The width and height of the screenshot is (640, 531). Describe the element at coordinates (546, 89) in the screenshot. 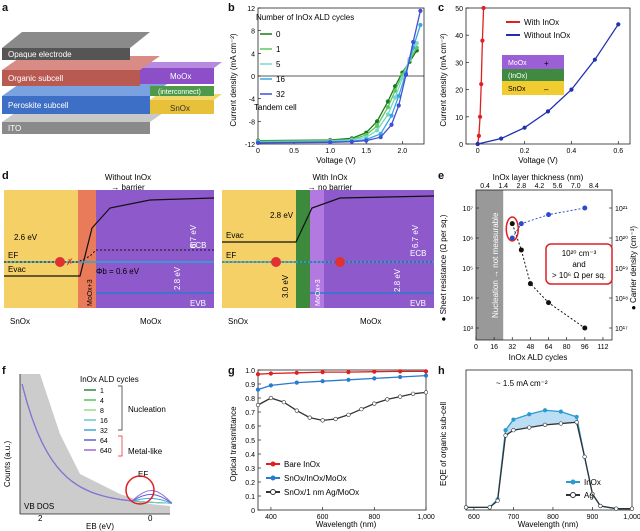

I see `c-inset-minus: –` at that location.